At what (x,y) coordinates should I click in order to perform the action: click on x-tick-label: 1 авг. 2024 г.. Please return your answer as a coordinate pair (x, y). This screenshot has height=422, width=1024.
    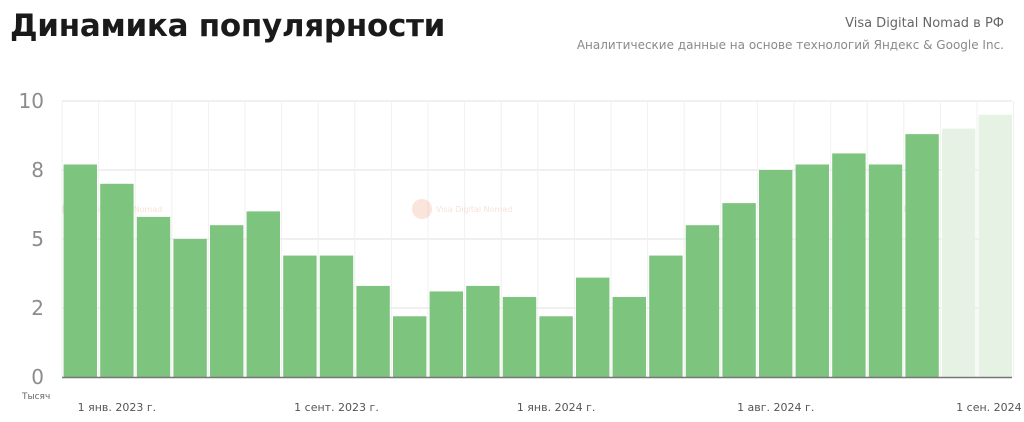
    Looking at the image, I should click on (775, 407).